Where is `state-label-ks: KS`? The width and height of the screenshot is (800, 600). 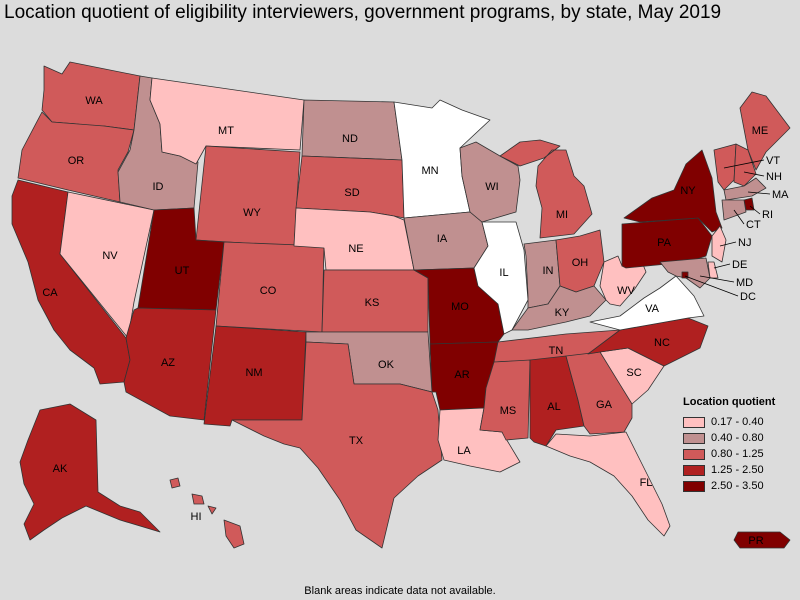
state-label-ks: KS is located at coordinates (372, 303).